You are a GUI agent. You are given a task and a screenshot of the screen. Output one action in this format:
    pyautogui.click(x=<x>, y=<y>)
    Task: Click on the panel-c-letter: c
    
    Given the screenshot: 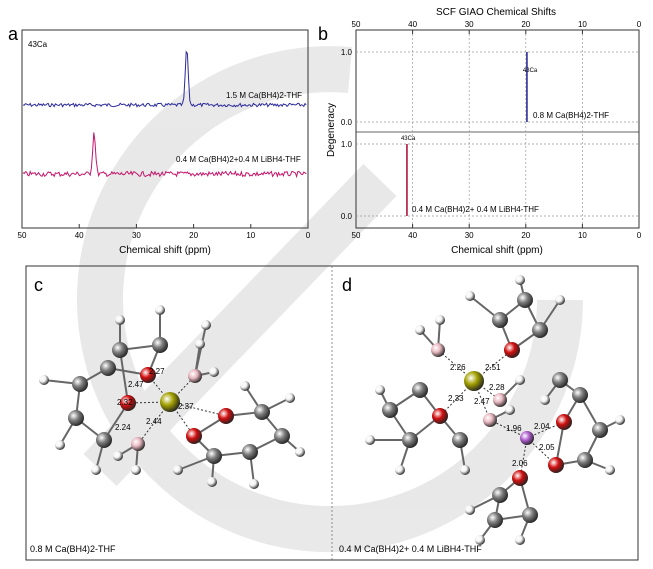 What is the action you would take?
    pyautogui.click(x=38, y=285)
    